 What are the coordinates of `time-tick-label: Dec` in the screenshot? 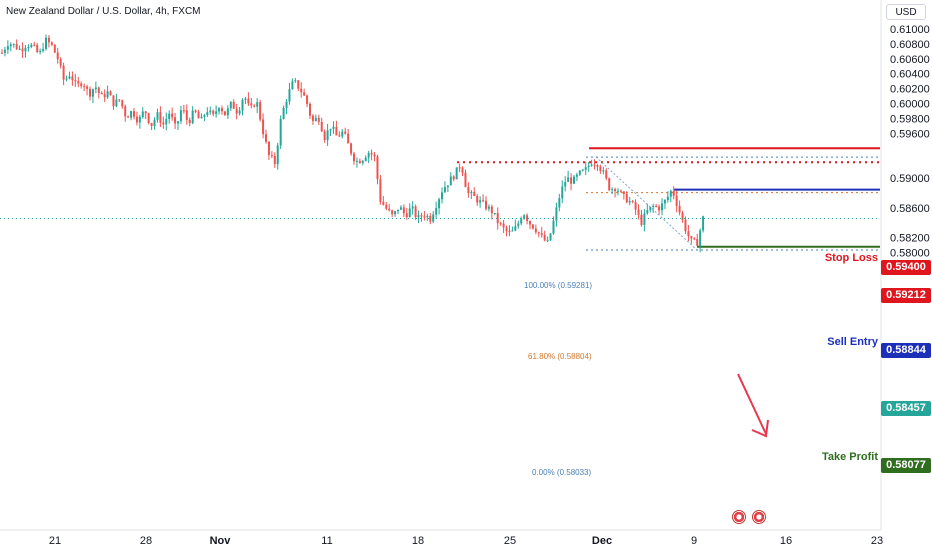 It's located at (602, 541).